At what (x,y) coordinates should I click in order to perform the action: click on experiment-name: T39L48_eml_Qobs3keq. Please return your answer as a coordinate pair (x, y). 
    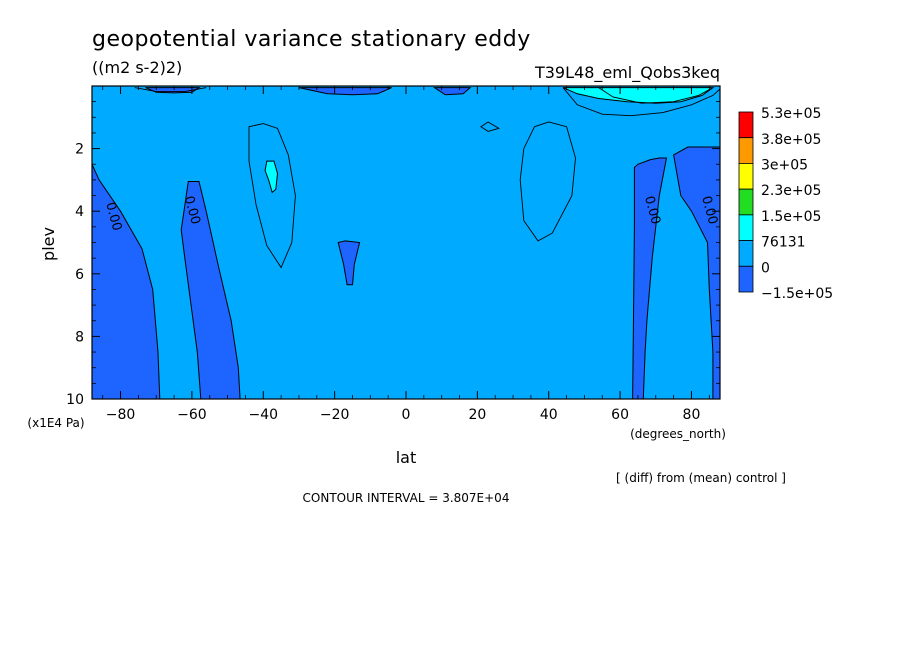
    Looking at the image, I should click on (627, 73).